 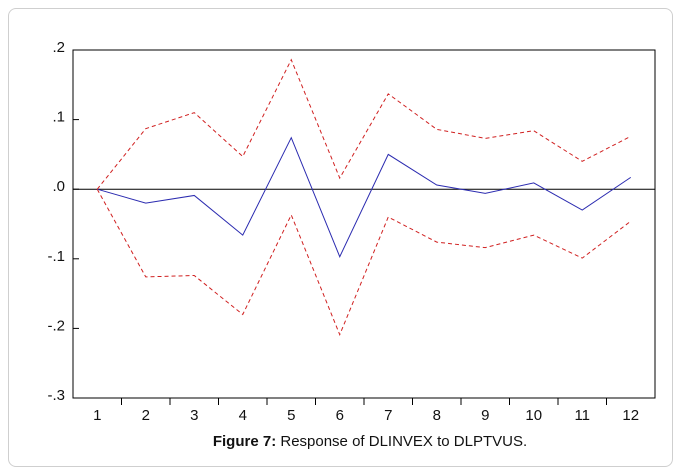 What do you see at coordinates (403, 441) in the screenshot?
I see `caption-text: Response of DLINVEX to DLPTVUS.` at bounding box center [403, 441].